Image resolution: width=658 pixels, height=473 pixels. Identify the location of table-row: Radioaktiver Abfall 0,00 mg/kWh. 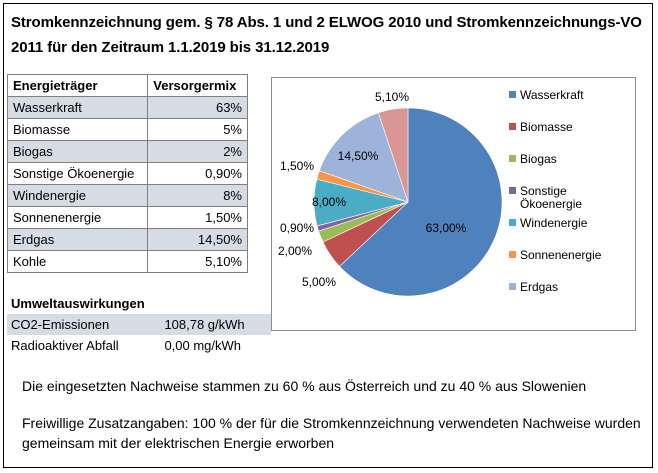
(139, 345).